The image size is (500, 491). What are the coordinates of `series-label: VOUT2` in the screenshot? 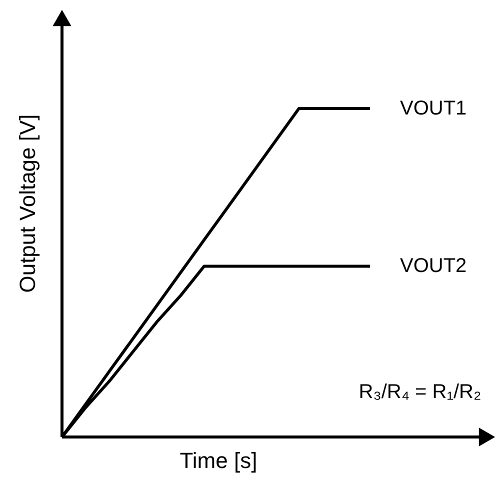 It's located at (433, 266).